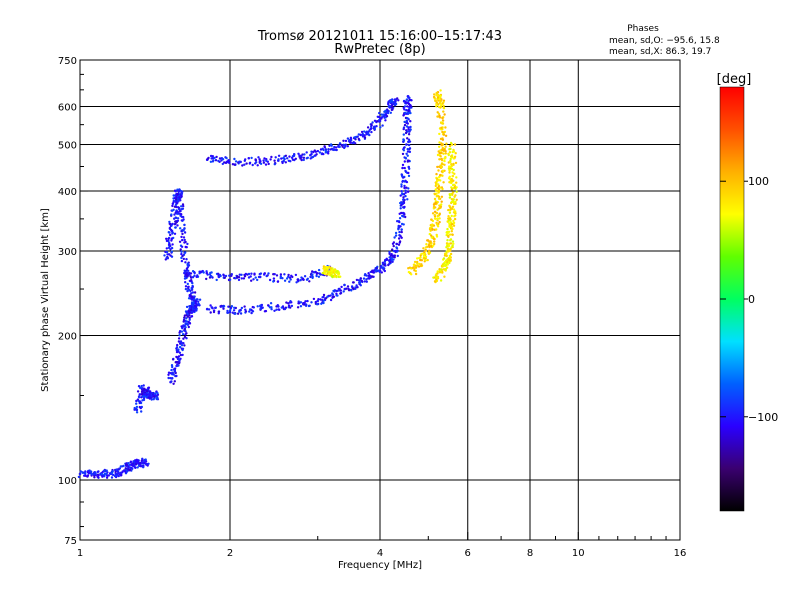 The image size is (800, 600). I want to click on x-tick-label: 16, so click(680, 553).